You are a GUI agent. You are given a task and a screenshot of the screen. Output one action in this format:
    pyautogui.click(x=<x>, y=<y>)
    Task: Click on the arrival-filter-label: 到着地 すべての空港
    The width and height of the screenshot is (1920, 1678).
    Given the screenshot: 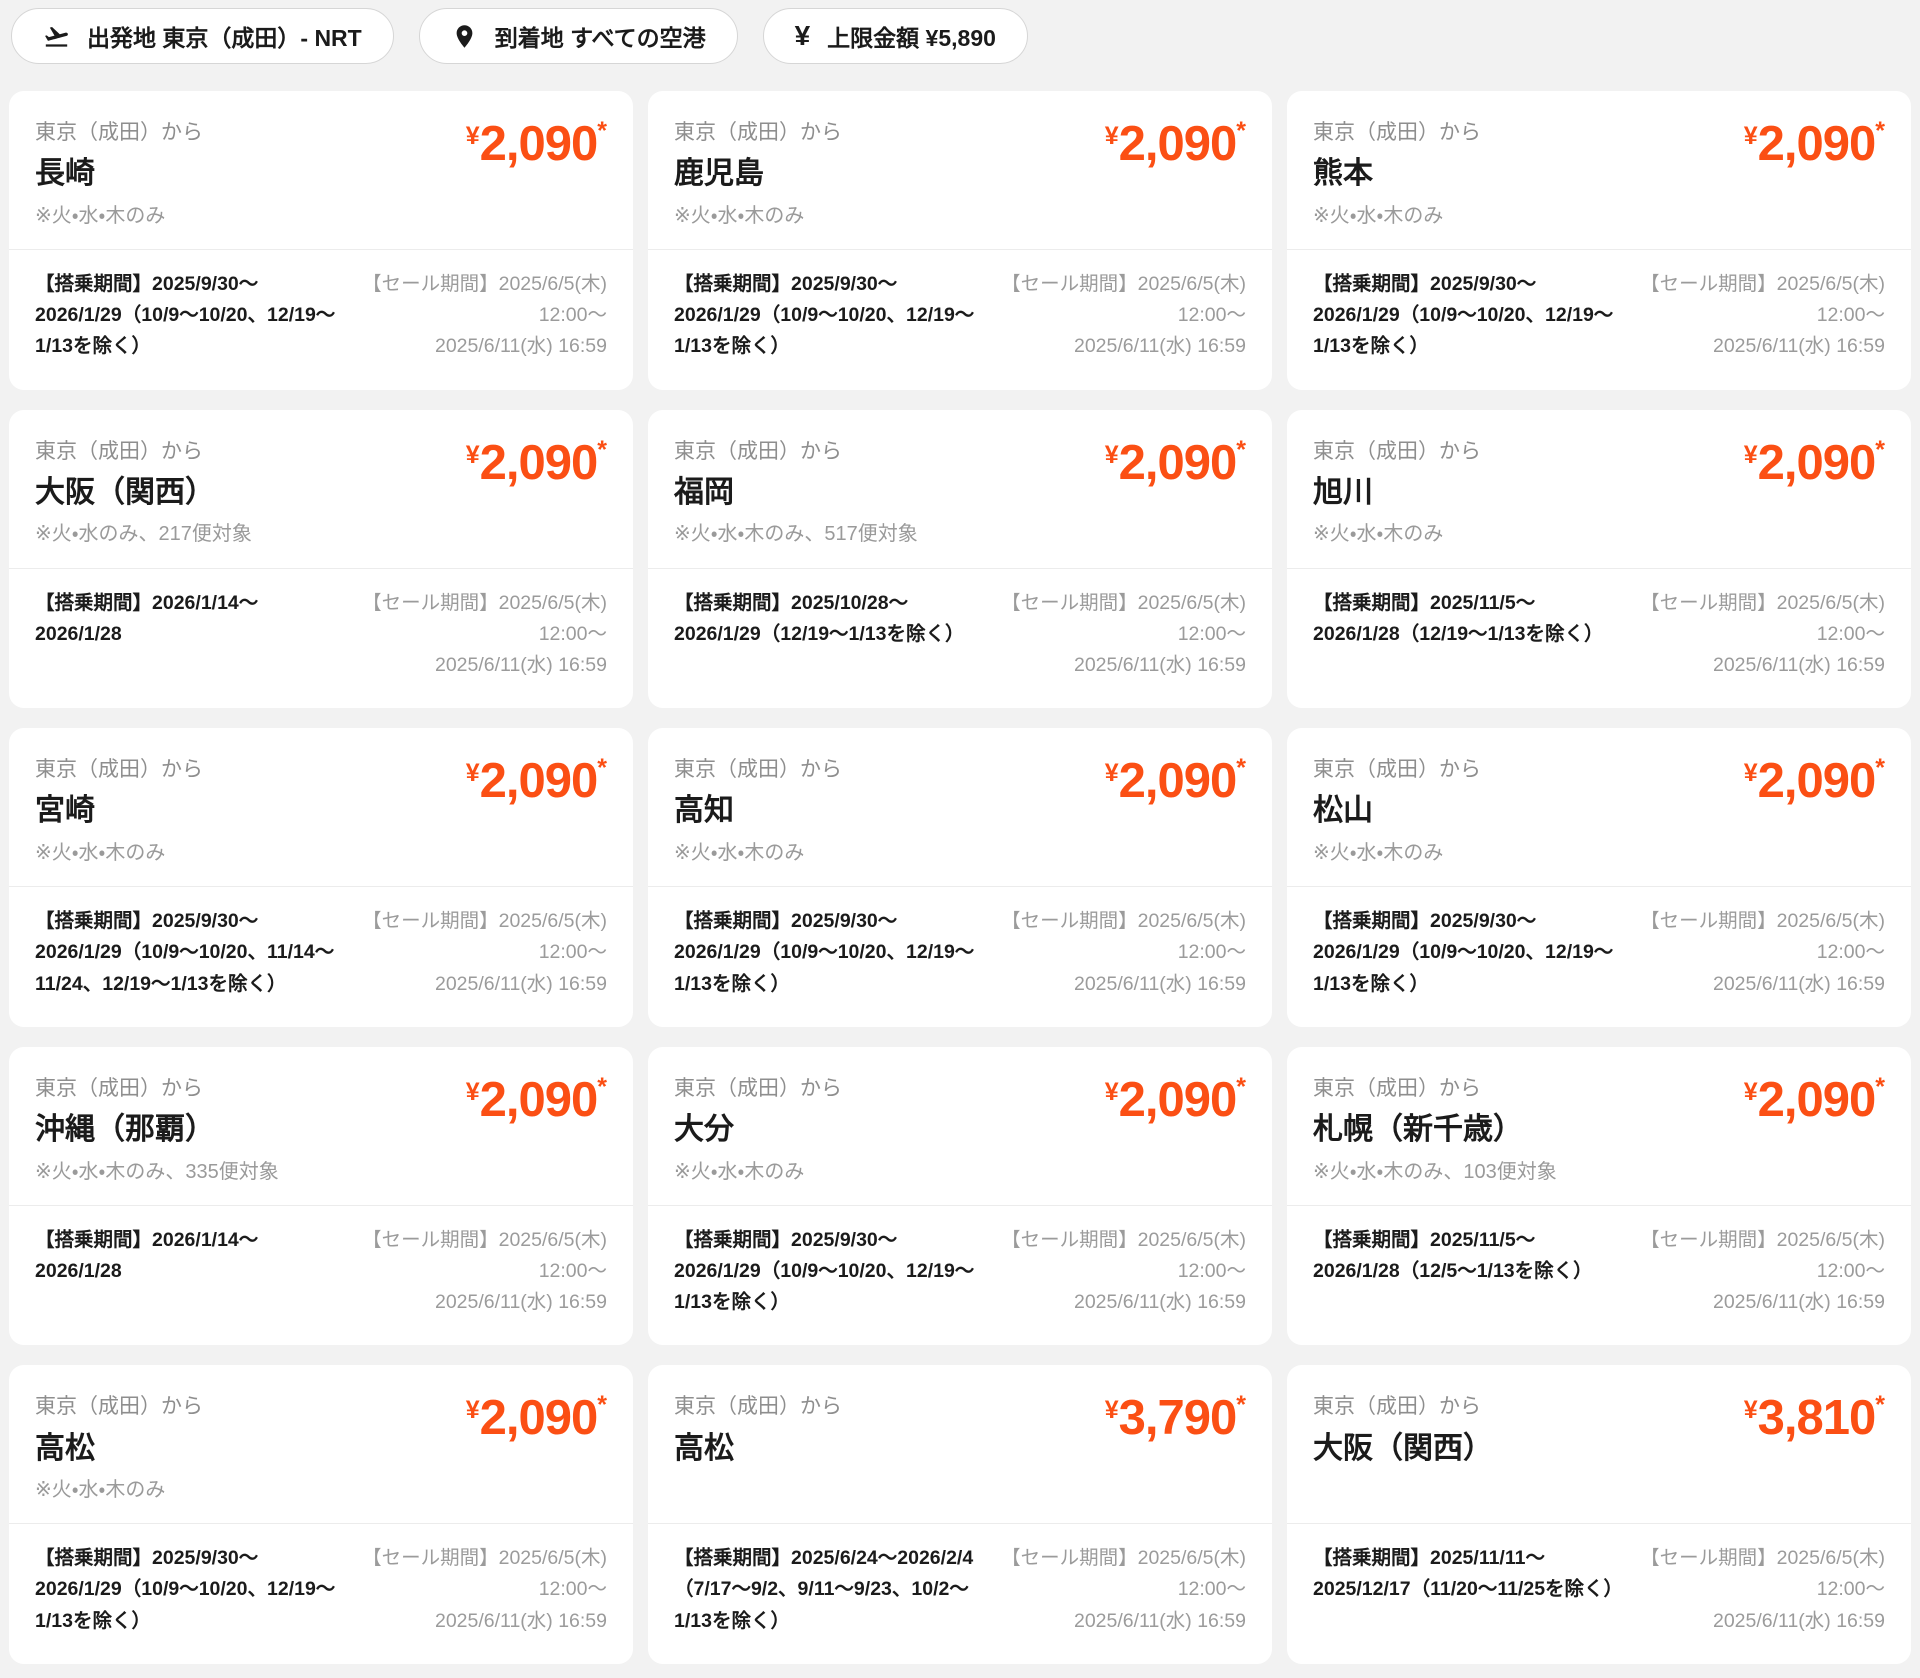 What is the action you would take?
    pyautogui.click(x=600, y=38)
    